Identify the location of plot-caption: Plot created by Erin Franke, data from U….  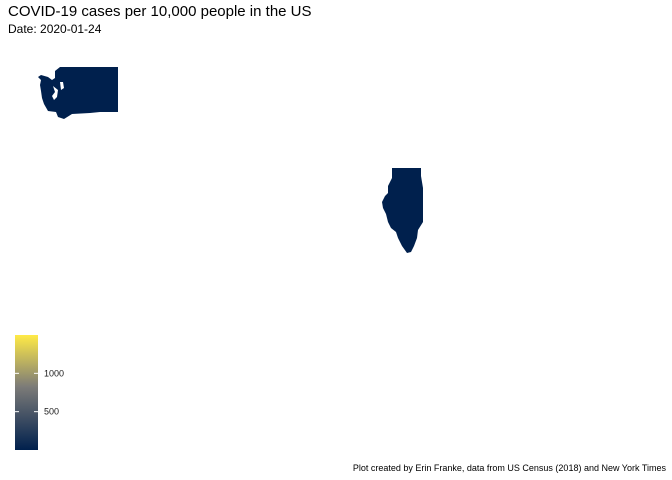
(509, 468).